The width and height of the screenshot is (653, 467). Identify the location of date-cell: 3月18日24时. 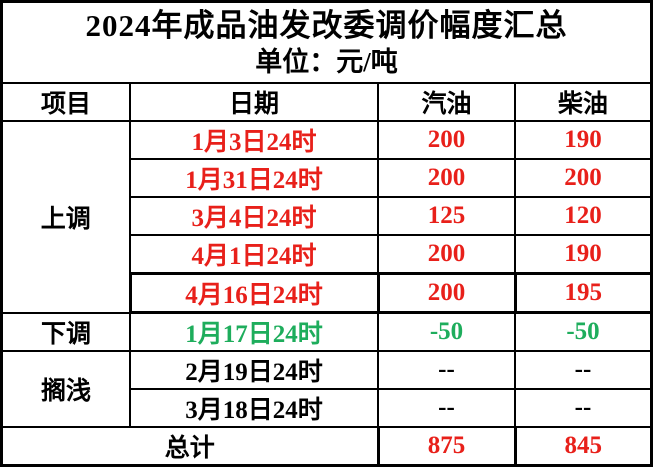
(254, 408).